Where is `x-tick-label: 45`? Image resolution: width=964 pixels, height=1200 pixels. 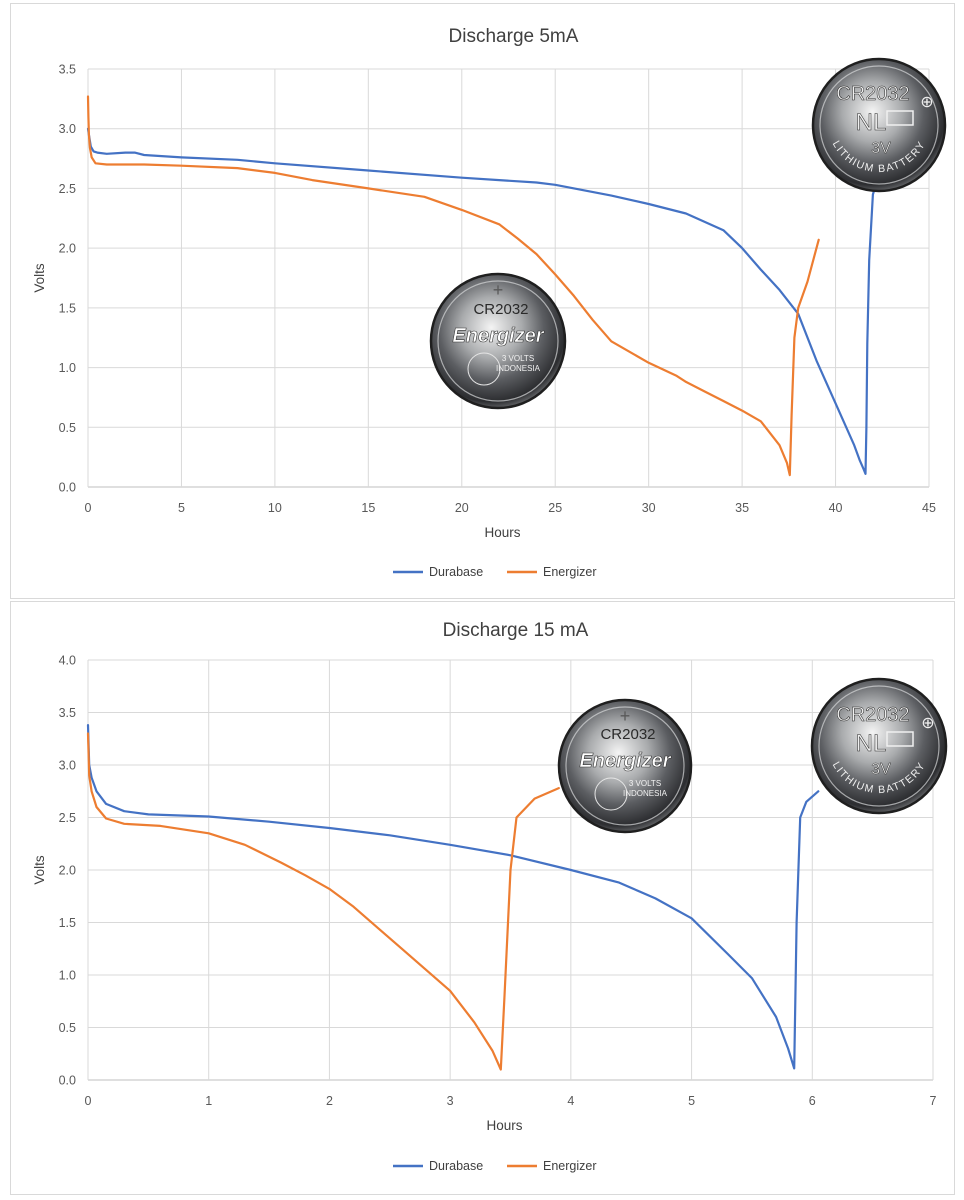
x-tick-label: 45 is located at coordinates (929, 508).